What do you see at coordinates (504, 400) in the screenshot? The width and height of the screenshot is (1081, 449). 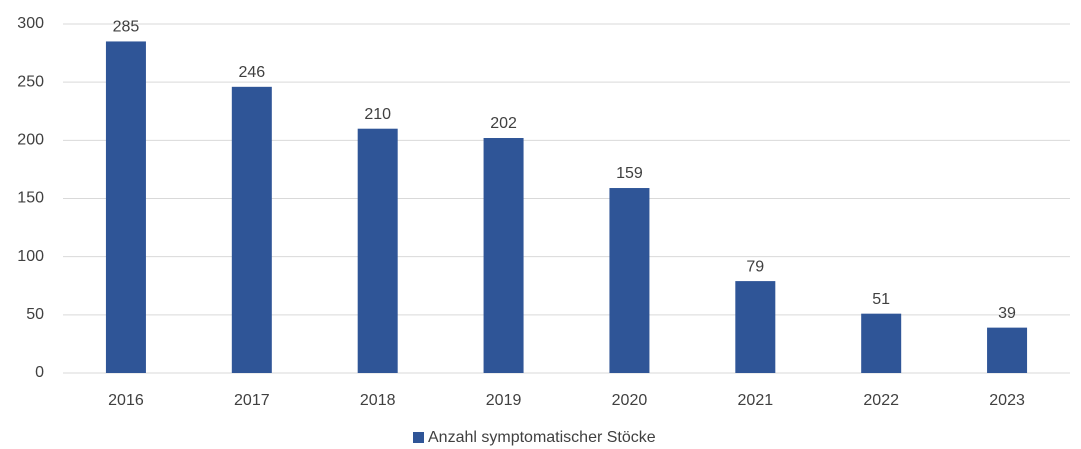 I see `x-tick-label: 2019` at bounding box center [504, 400].